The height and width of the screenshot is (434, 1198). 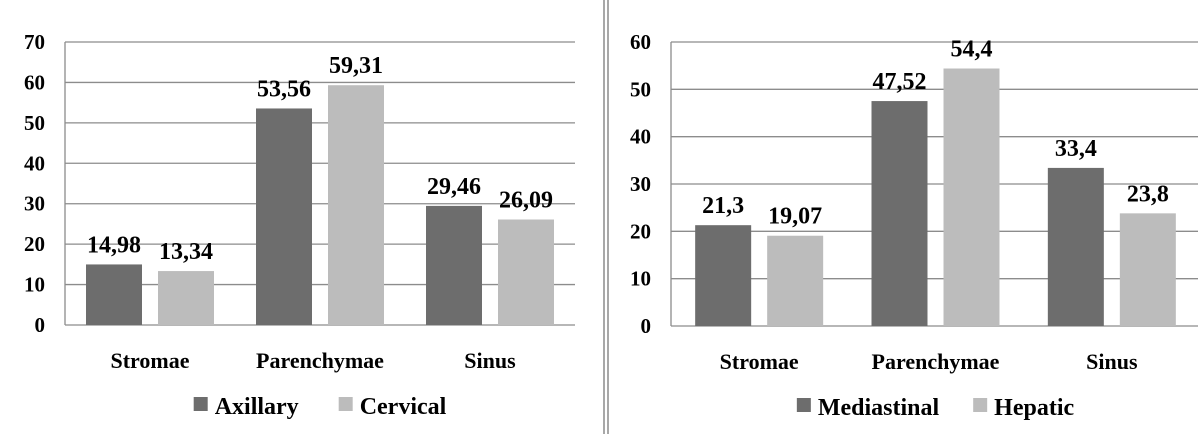 I want to click on legend-label: Axillary, so click(x=257, y=407).